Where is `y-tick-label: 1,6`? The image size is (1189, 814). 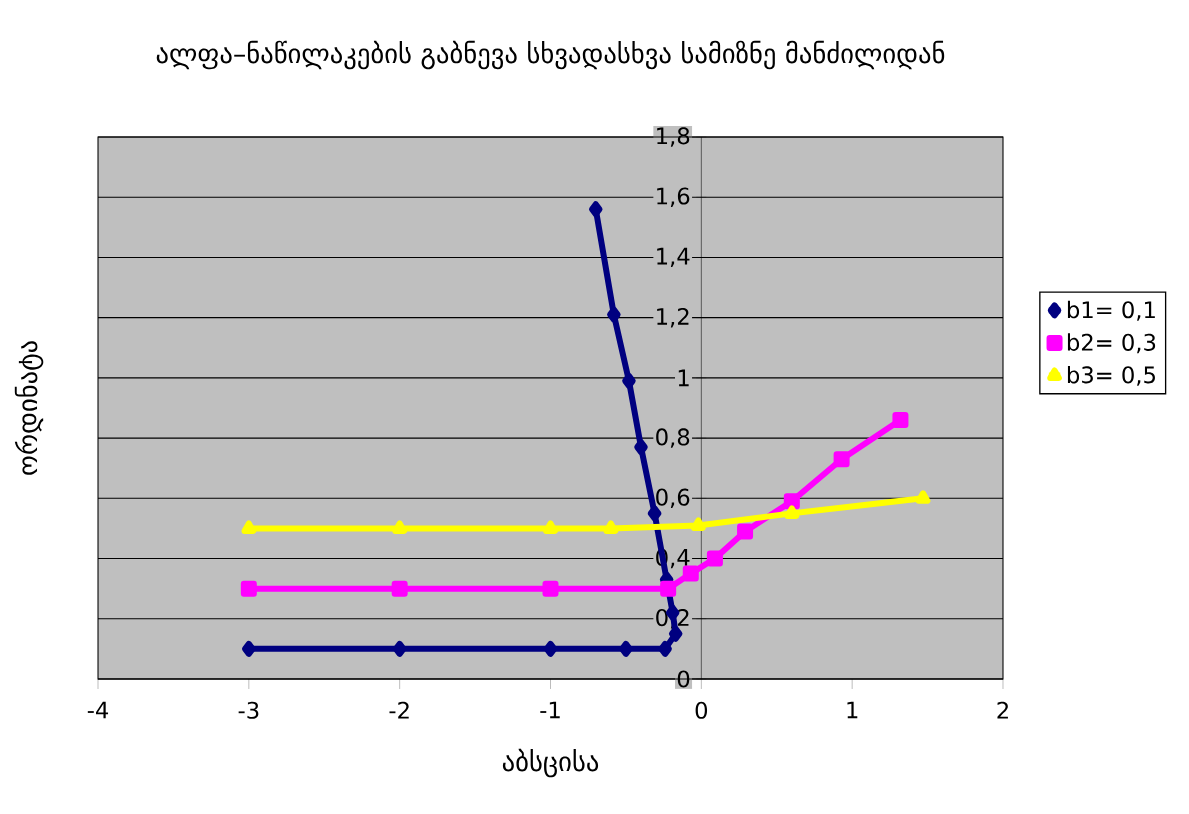
y-tick-label: 1,6 is located at coordinates (673, 197).